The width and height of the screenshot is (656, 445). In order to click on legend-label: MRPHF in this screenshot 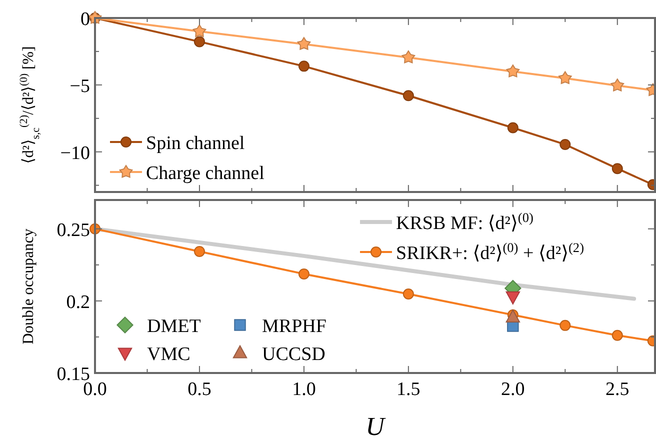, I will do `click(294, 326)`.